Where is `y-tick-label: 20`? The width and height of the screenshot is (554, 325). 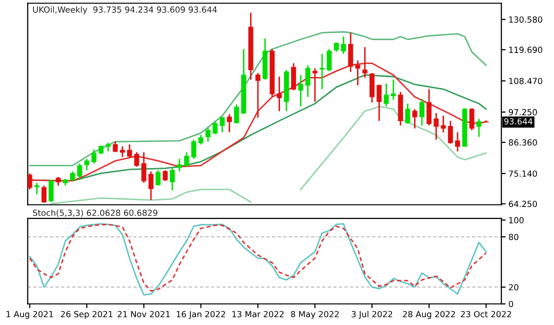 y-tick-label: 20 is located at coordinates (513, 287).